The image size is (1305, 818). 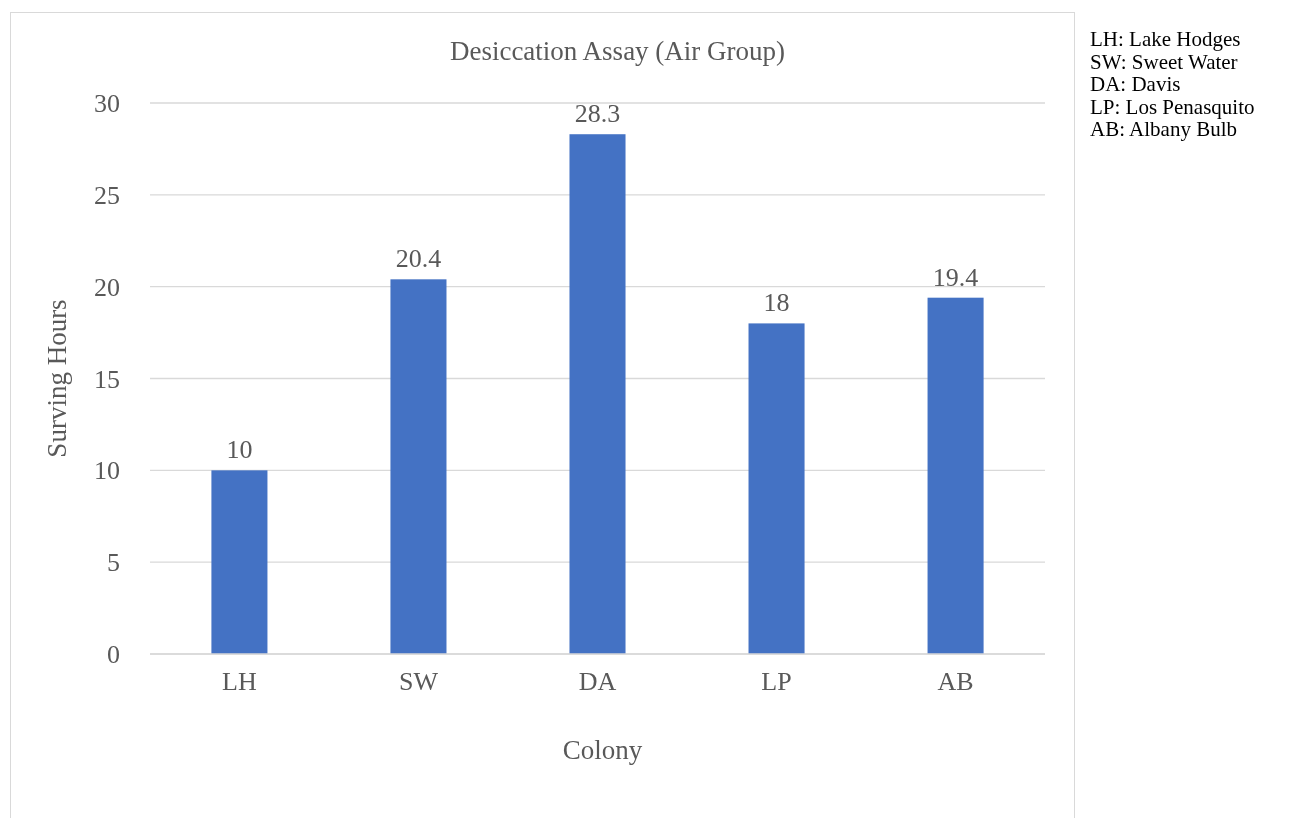 What do you see at coordinates (107, 287) in the screenshot?
I see `y-tick-label: 20` at bounding box center [107, 287].